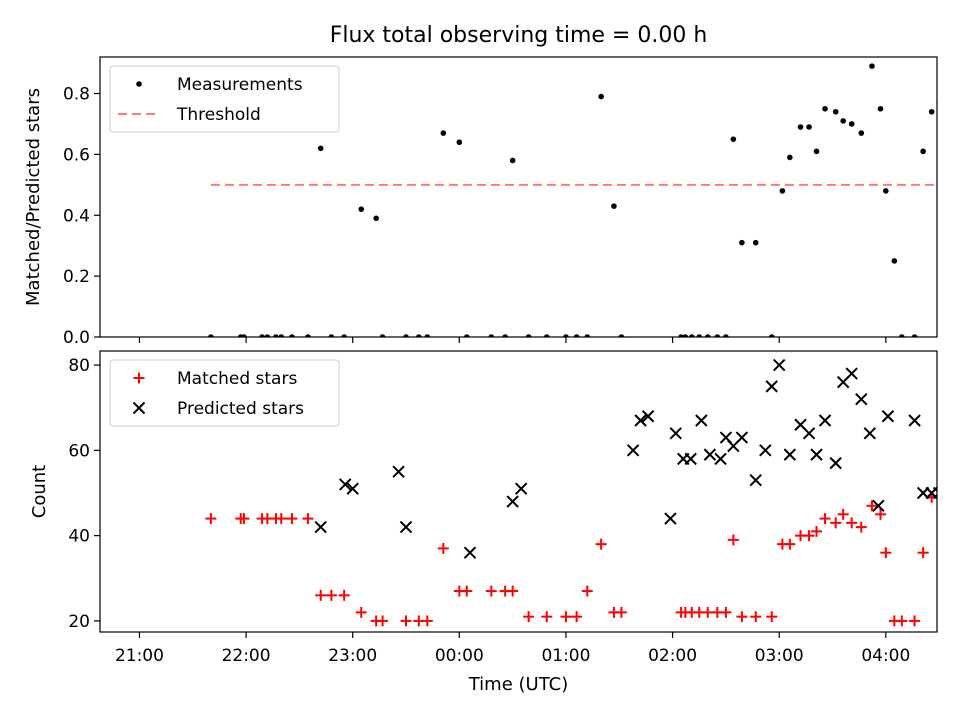 Image resolution: width=960 pixels, height=720 pixels. Describe the element at coordinates (246, 656) in the screenshot. I see `count-x-tick-label: 22:00` at that location.